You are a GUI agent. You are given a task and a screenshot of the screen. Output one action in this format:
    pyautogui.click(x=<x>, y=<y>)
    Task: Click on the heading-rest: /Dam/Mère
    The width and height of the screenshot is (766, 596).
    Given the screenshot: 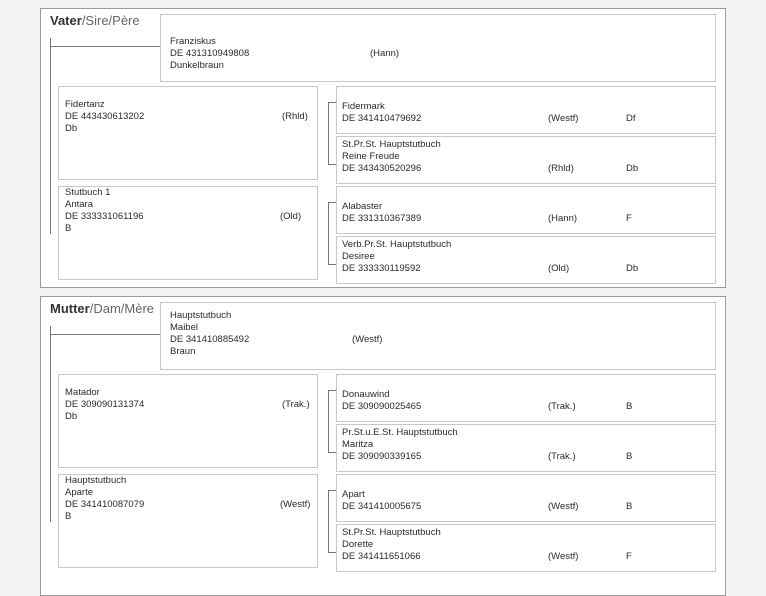 What is the action you would take?
    pyautogui.click(x=122, y=308)
    